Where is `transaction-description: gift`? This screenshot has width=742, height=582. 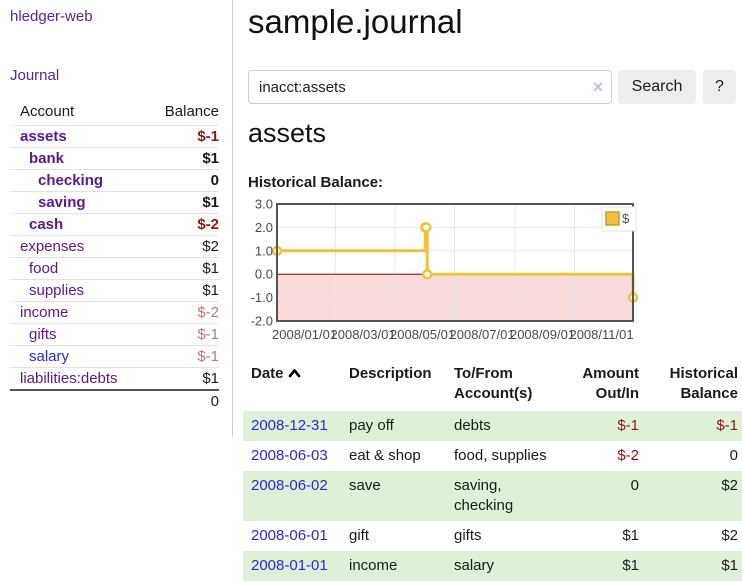
transaction-description: gift is located at coordinates (359, 535).